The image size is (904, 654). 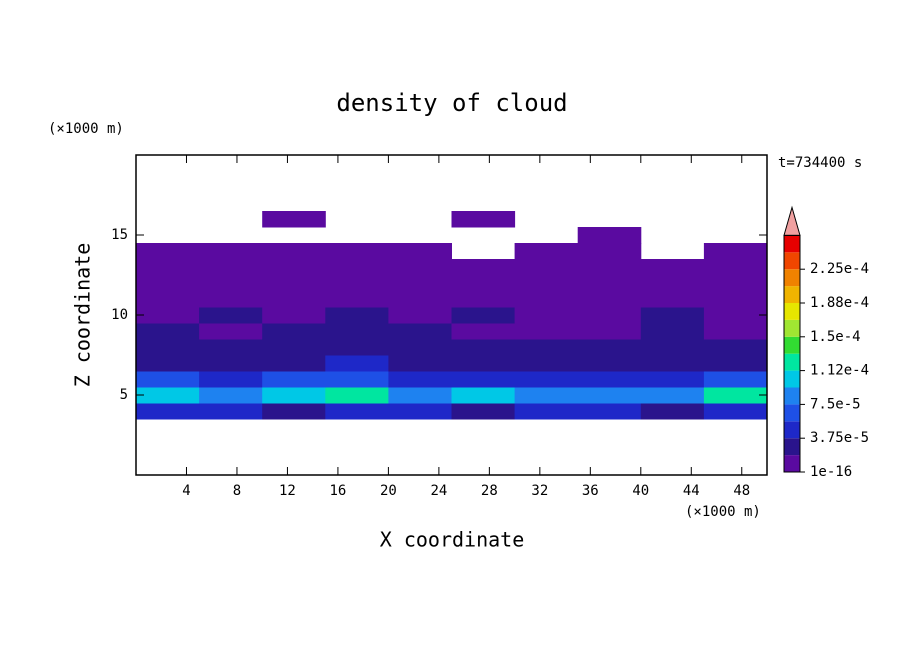 What do you see at coordinates (119, 235) in the screenshot?
I see `y-tick-label: 15` at bounding box center [119, 235].